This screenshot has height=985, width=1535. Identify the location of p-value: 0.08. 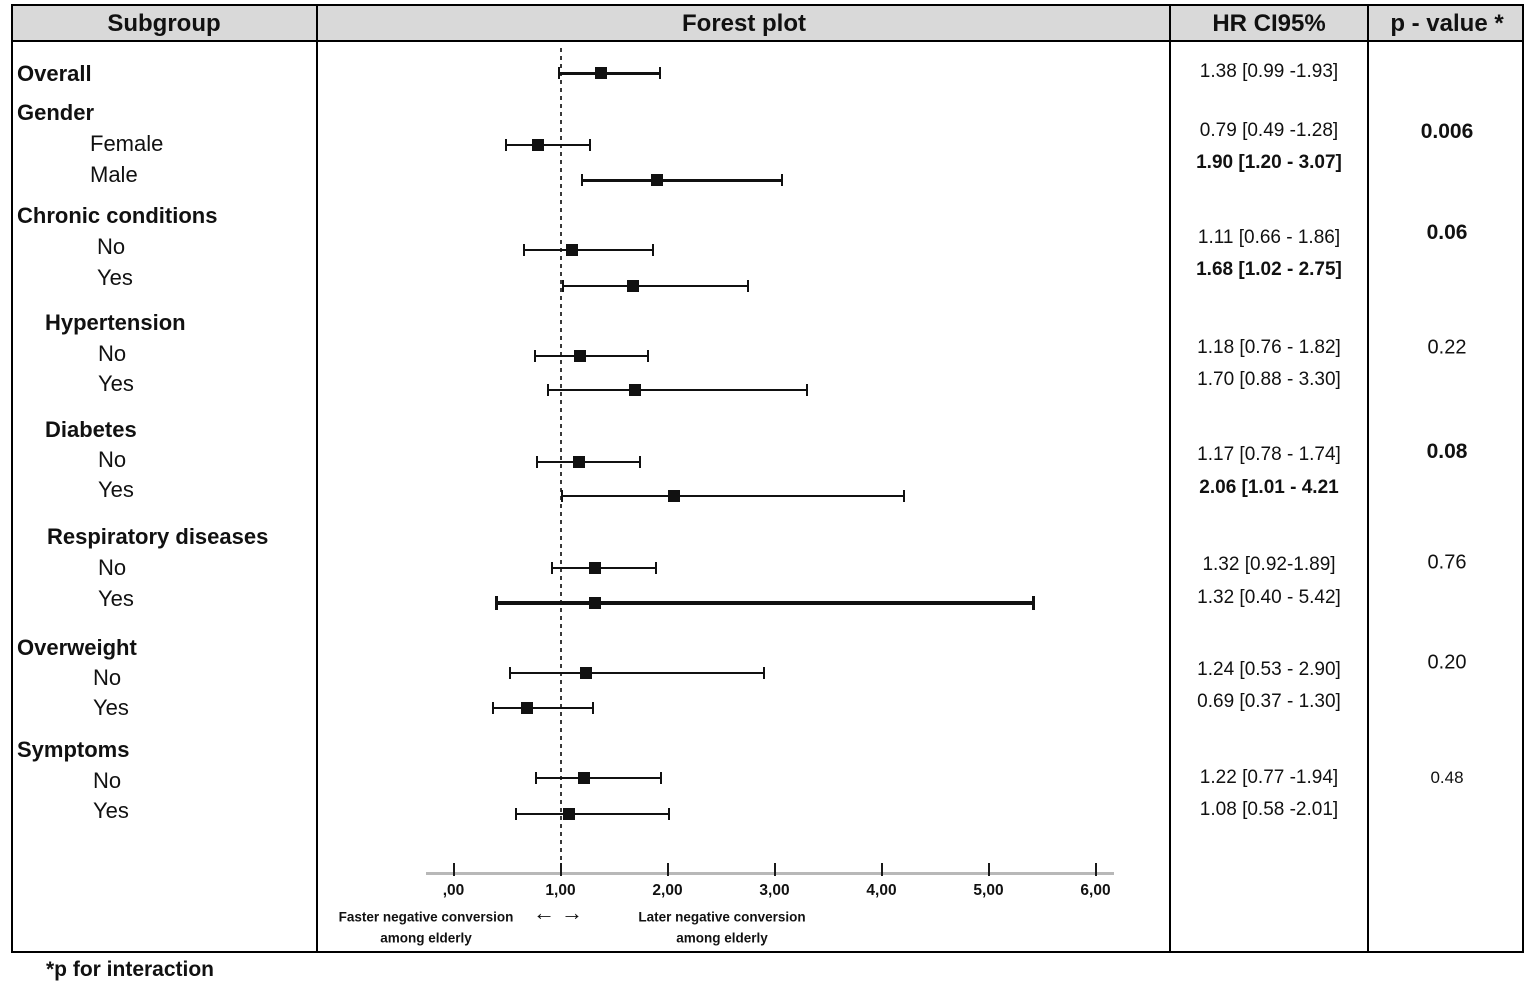
(1447, 451).